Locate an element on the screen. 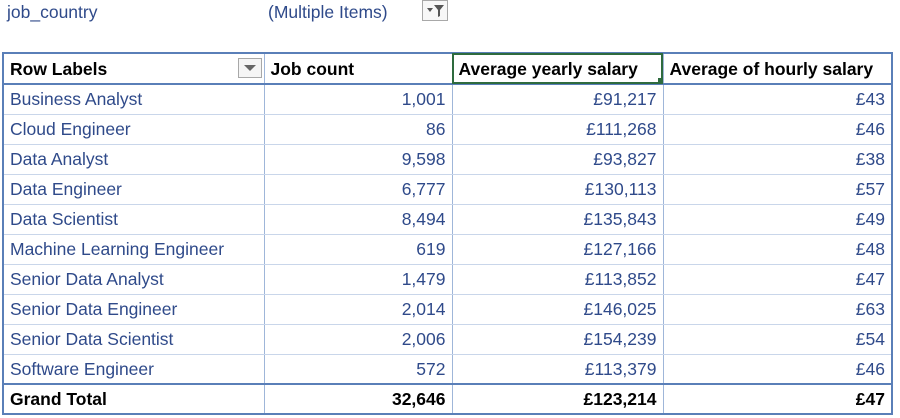 This screenshot has width=900, height=418. row-label: Data Scientist is located at coordinates (133, 219).